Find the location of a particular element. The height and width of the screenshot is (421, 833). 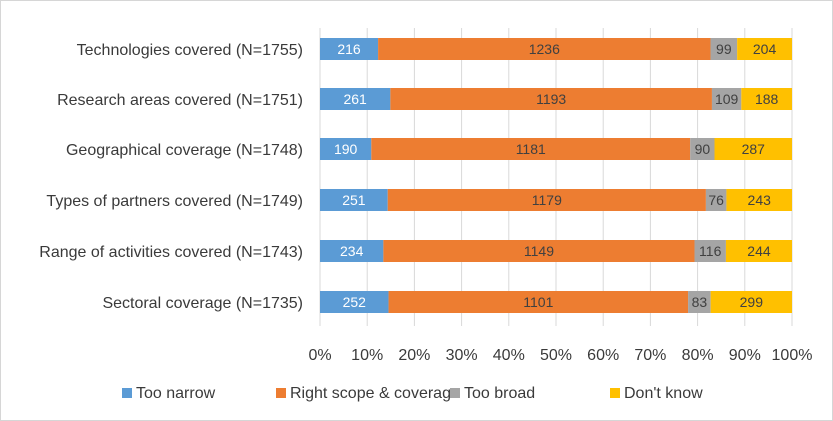

bar-value-label: 1236 is located at coordinates (544, 49).